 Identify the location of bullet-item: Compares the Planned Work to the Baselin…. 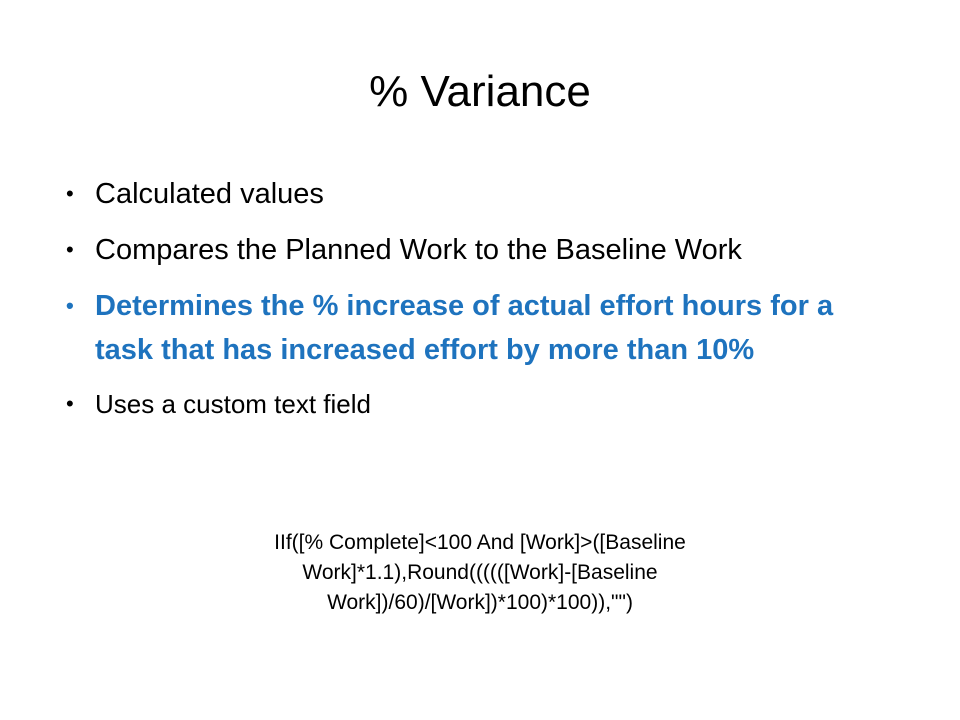
(476, 250).